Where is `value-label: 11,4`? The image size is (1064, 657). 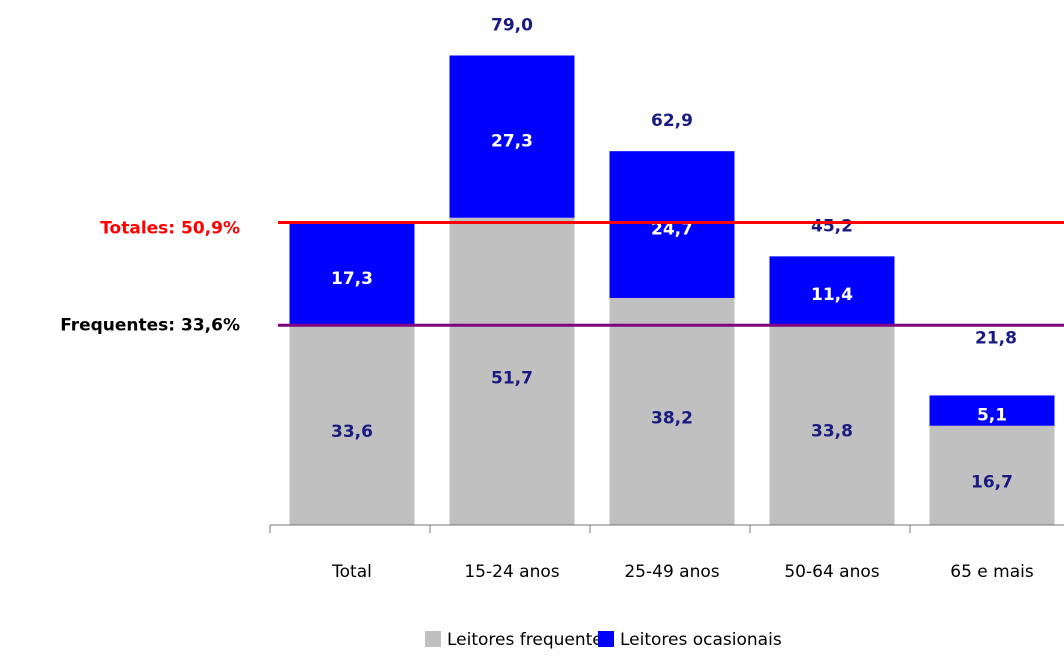 value-label: 11,4 is located at coordinates (832, 295).